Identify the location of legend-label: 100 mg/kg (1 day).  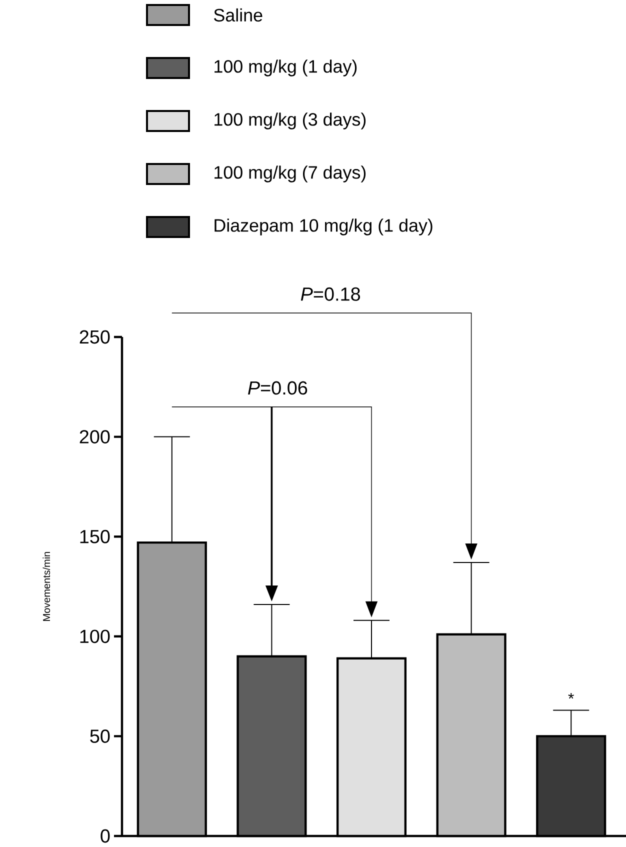
(285, 68).